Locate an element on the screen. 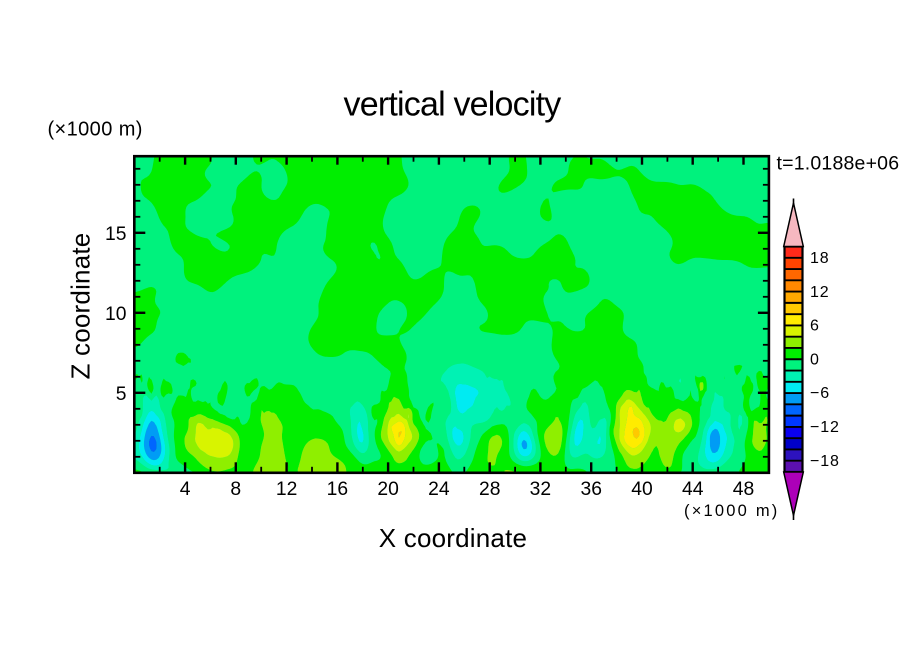 The image size is (904, 654). svg-text: 6 is located at coordinates (815, 326).